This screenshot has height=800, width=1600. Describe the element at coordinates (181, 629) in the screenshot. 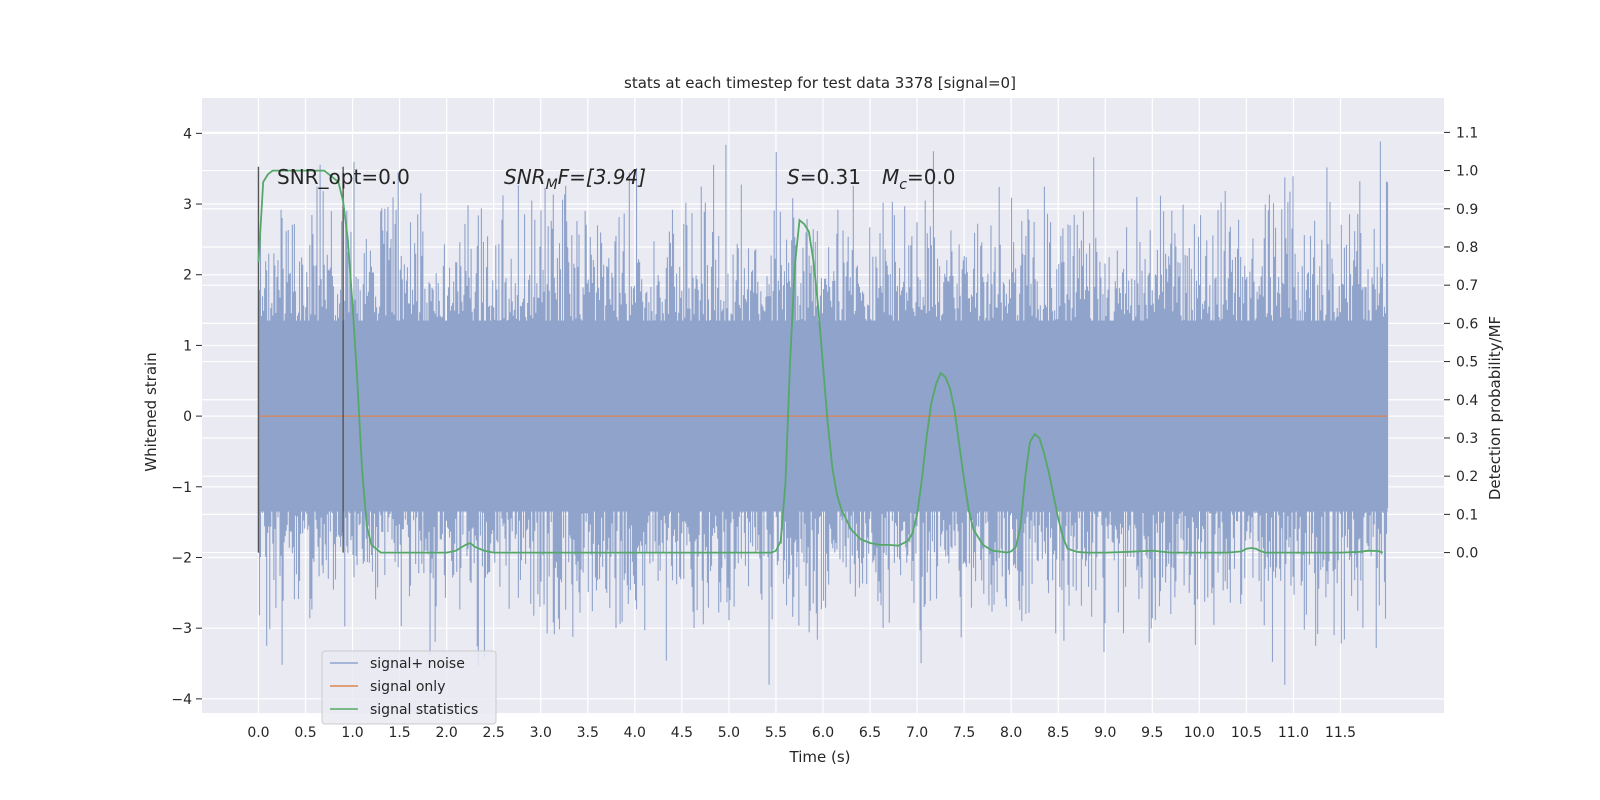

I see `y-tick-label: −3` at that location.